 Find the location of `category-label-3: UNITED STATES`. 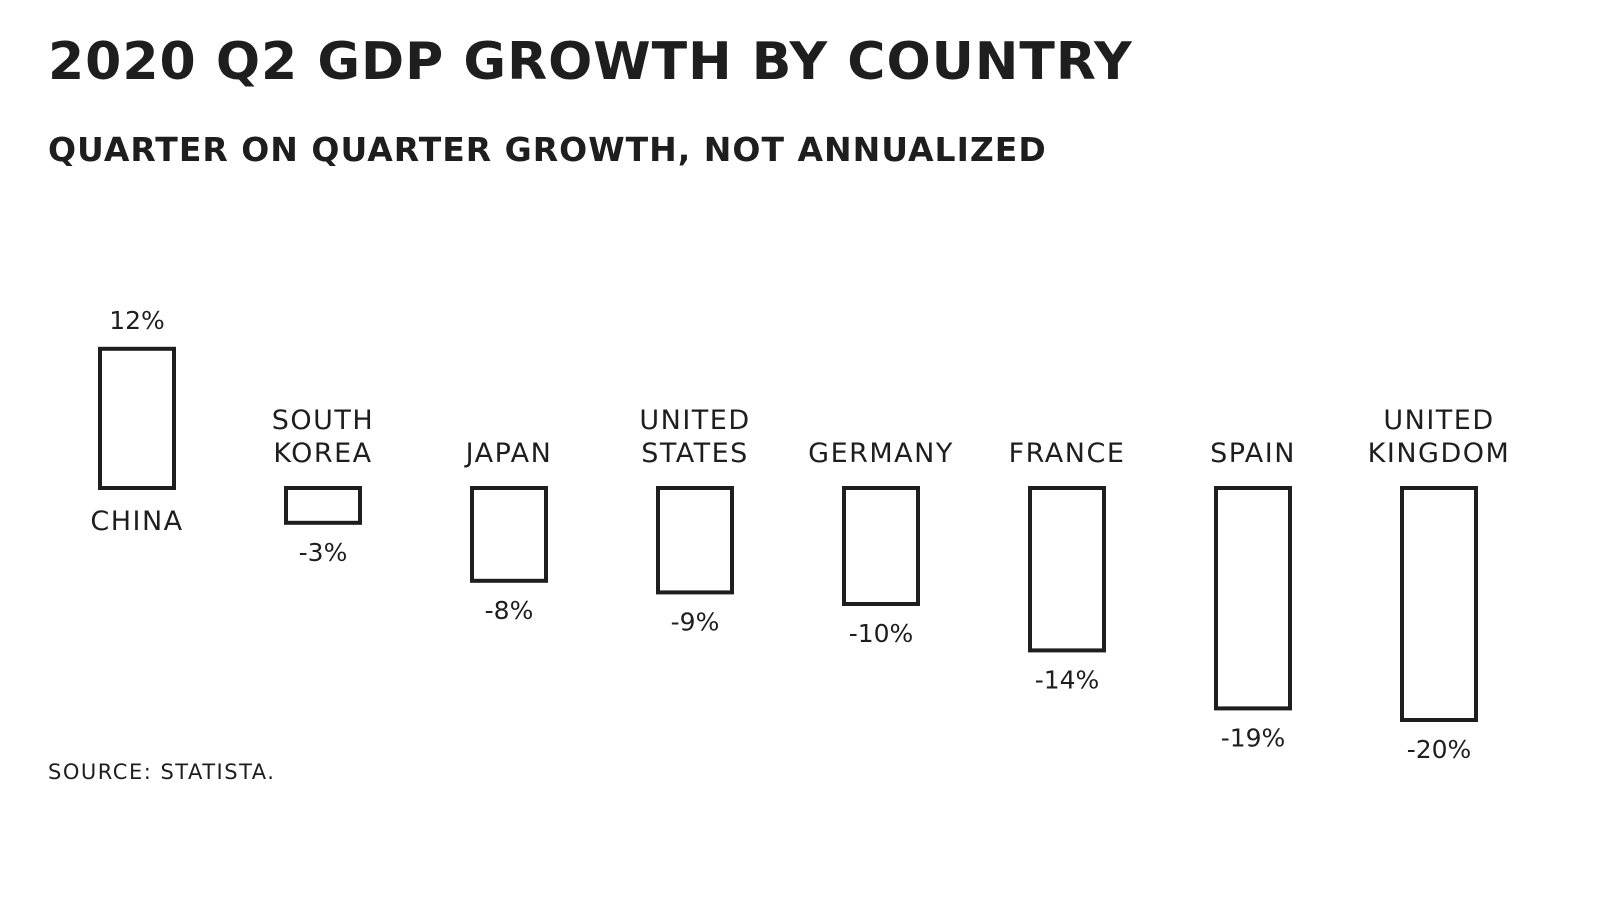

category-label-3: UNITED STATES is located at coordinates (694, 437).